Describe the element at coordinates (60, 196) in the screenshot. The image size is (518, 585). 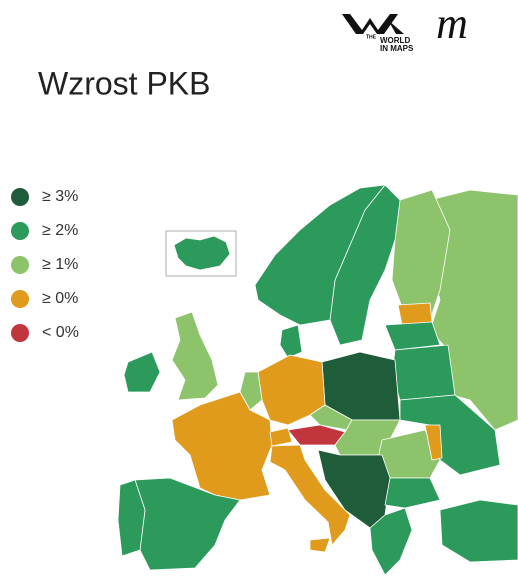
I see `legend-label: ≥ 3%` at that location.